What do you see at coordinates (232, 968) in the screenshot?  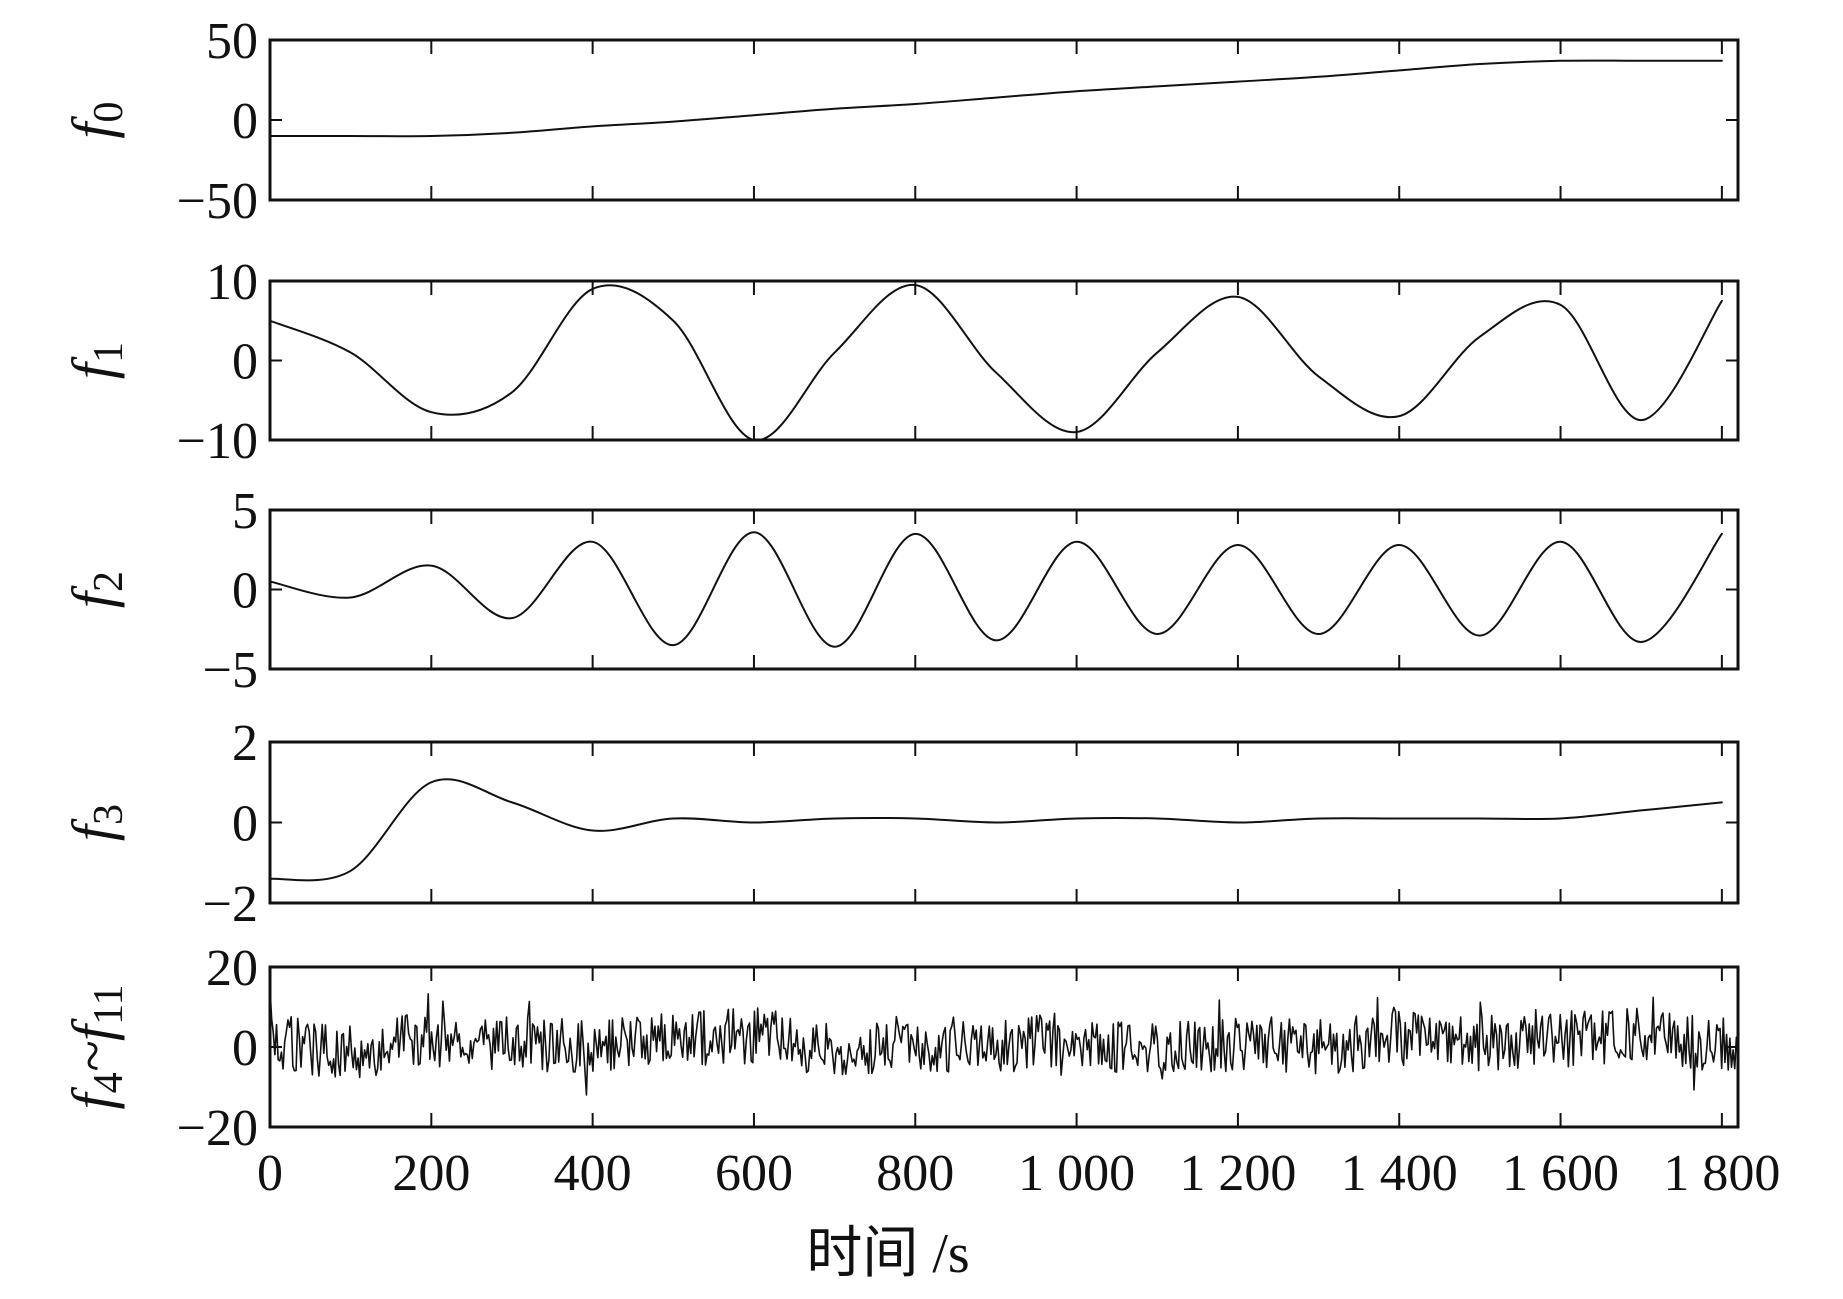 I see `panel-4-y-tick-label-2: 20` at bounding box center [232, 968].